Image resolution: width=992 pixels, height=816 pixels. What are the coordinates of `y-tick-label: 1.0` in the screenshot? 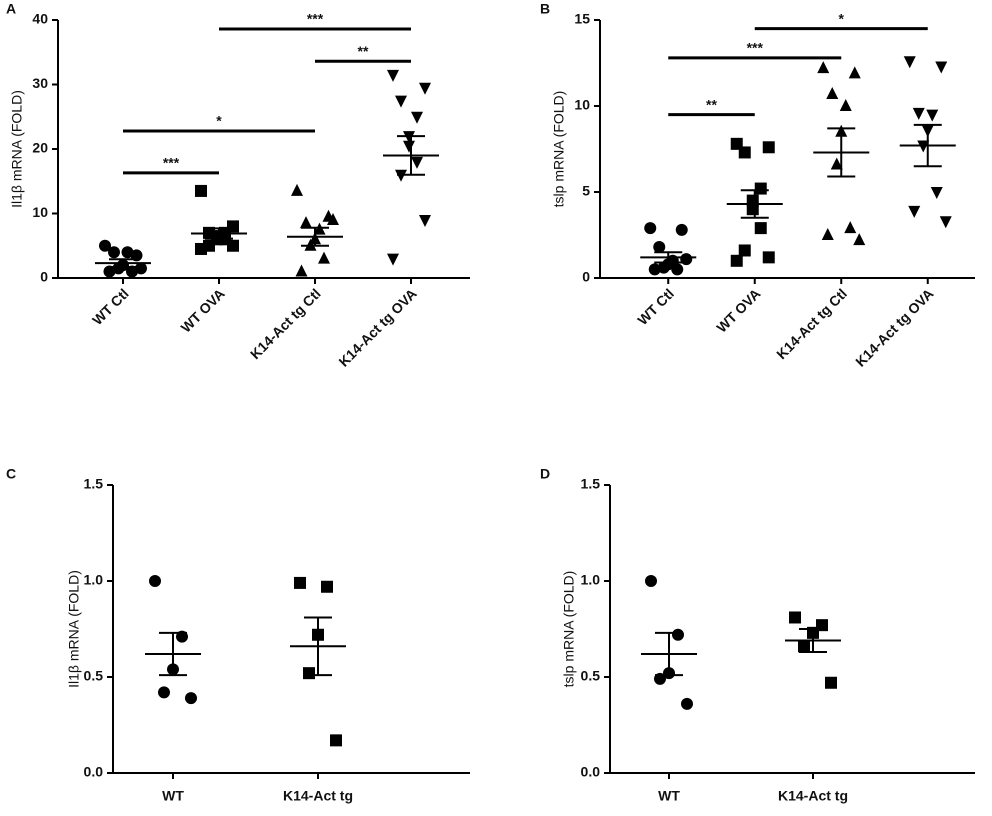 It's located at (591, 580).